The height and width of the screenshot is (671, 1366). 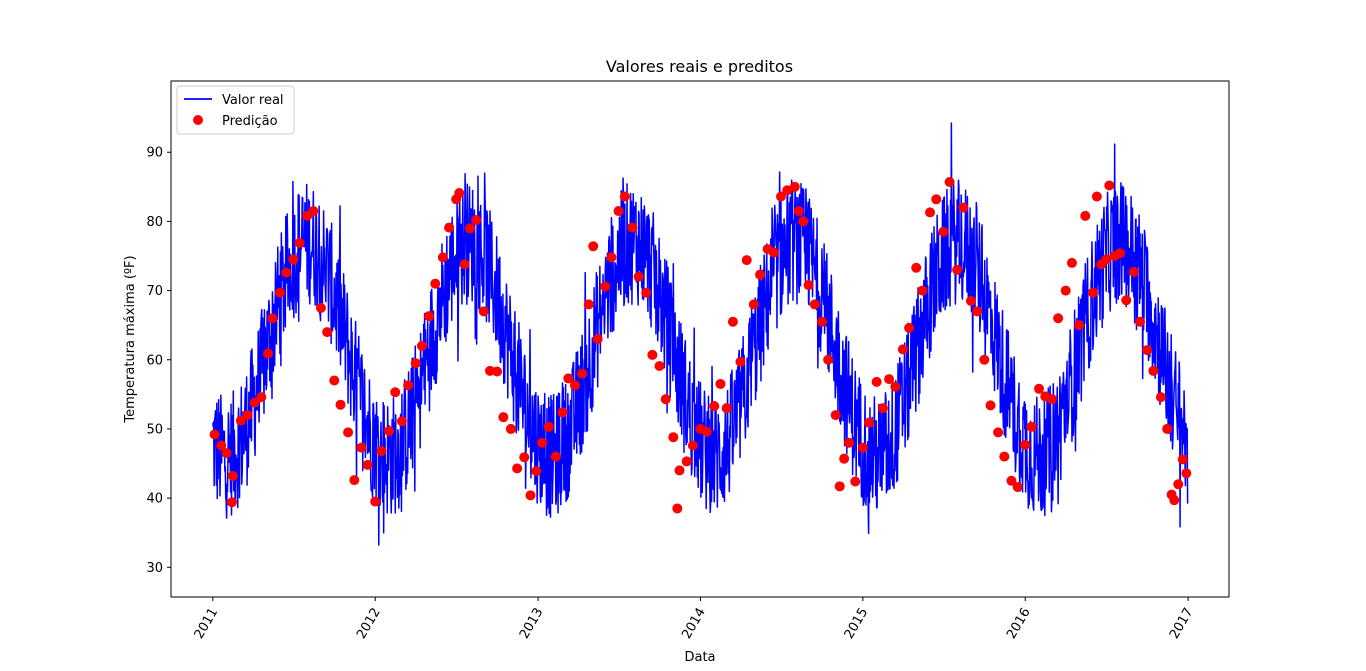 I want to click on y-tick-label: 60, so click(x=154, y=360).